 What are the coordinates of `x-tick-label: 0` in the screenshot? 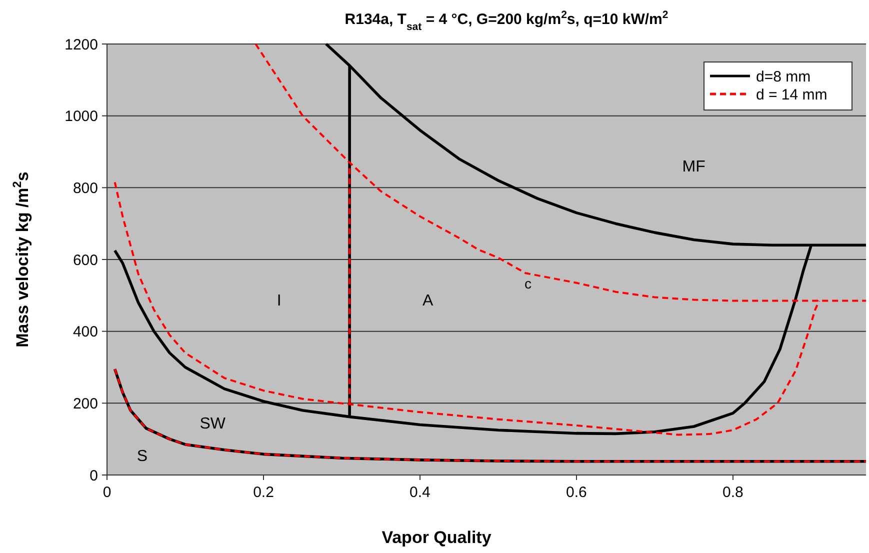 It's located at (107, 492).